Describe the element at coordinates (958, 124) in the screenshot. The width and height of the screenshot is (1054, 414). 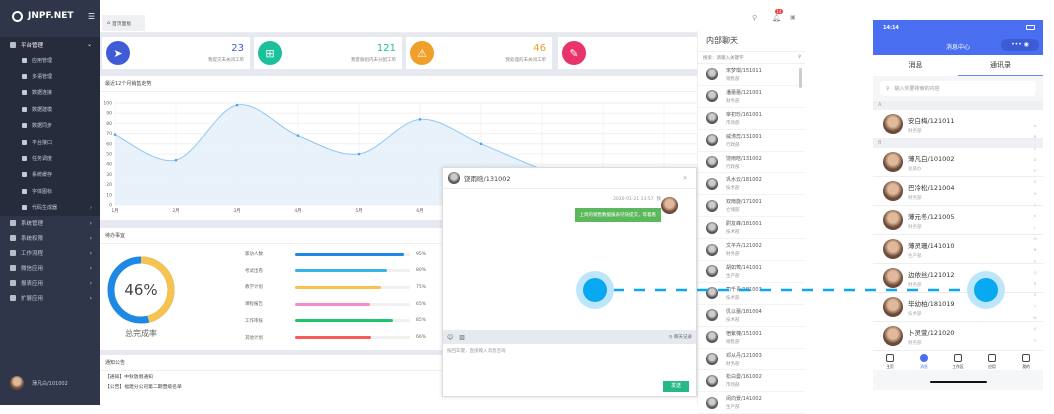
I see `phone-contact: 安白梅/121011 财务部` at that location.